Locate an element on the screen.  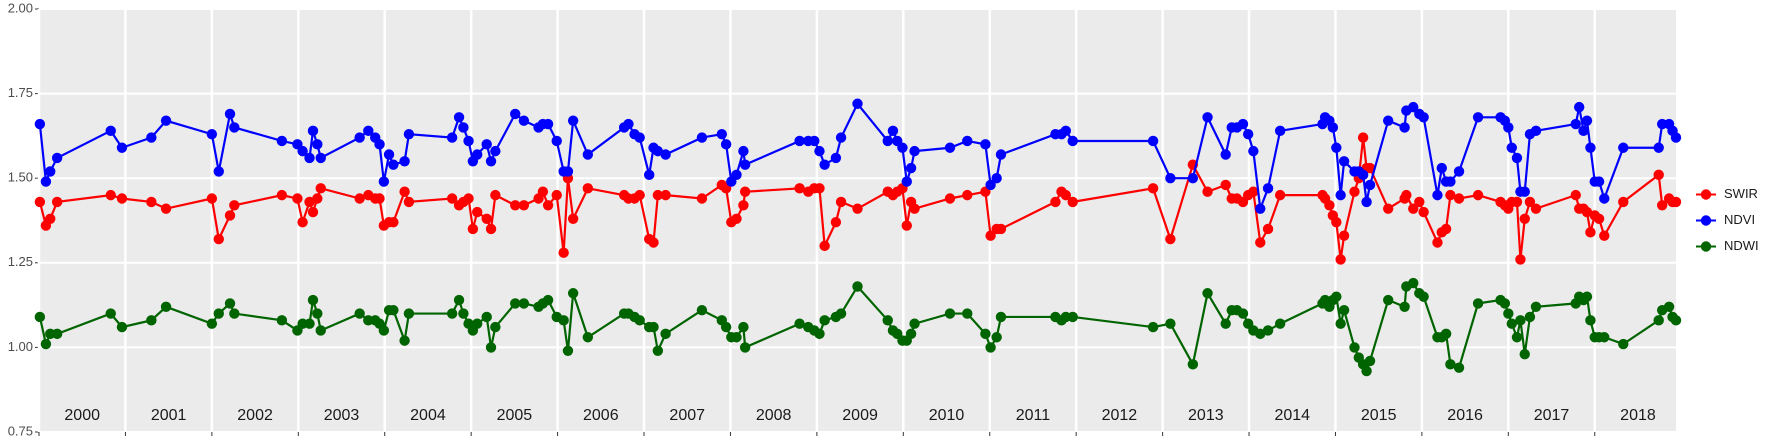
y-tick-label: 1.75 is located at coordinates (20, 92).